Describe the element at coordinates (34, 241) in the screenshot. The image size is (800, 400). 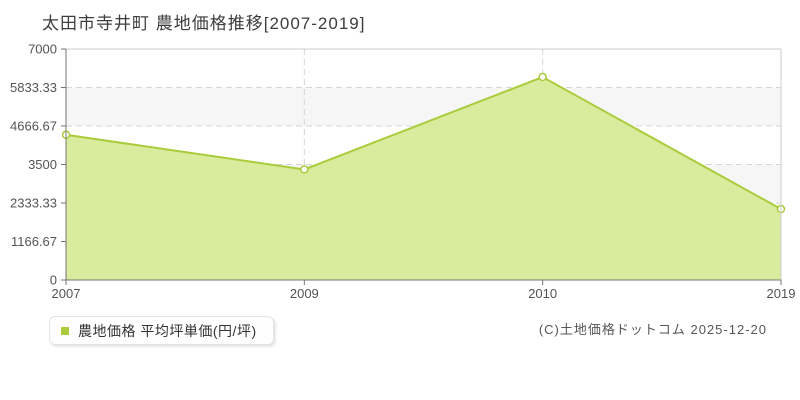
I see `y-tick-label: 1166.67` at that location.